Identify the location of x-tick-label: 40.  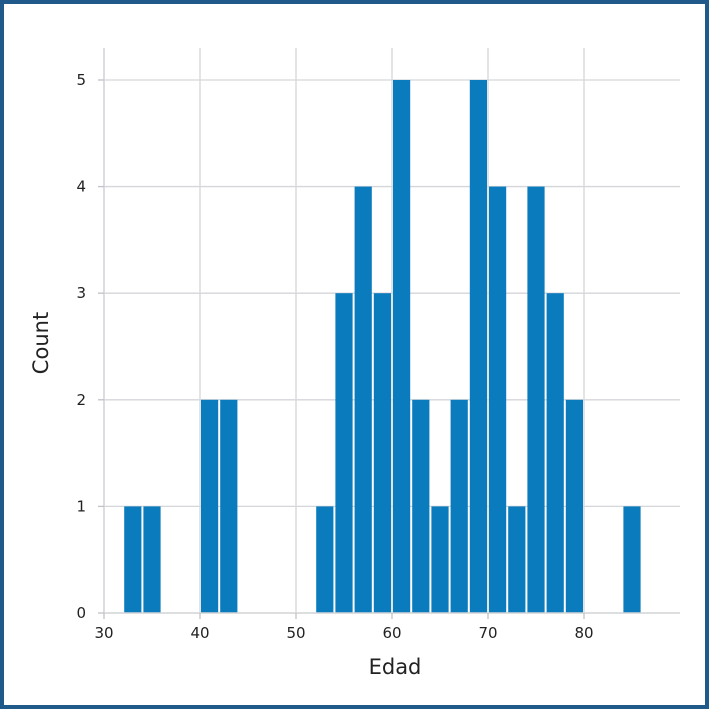
(199, 633).